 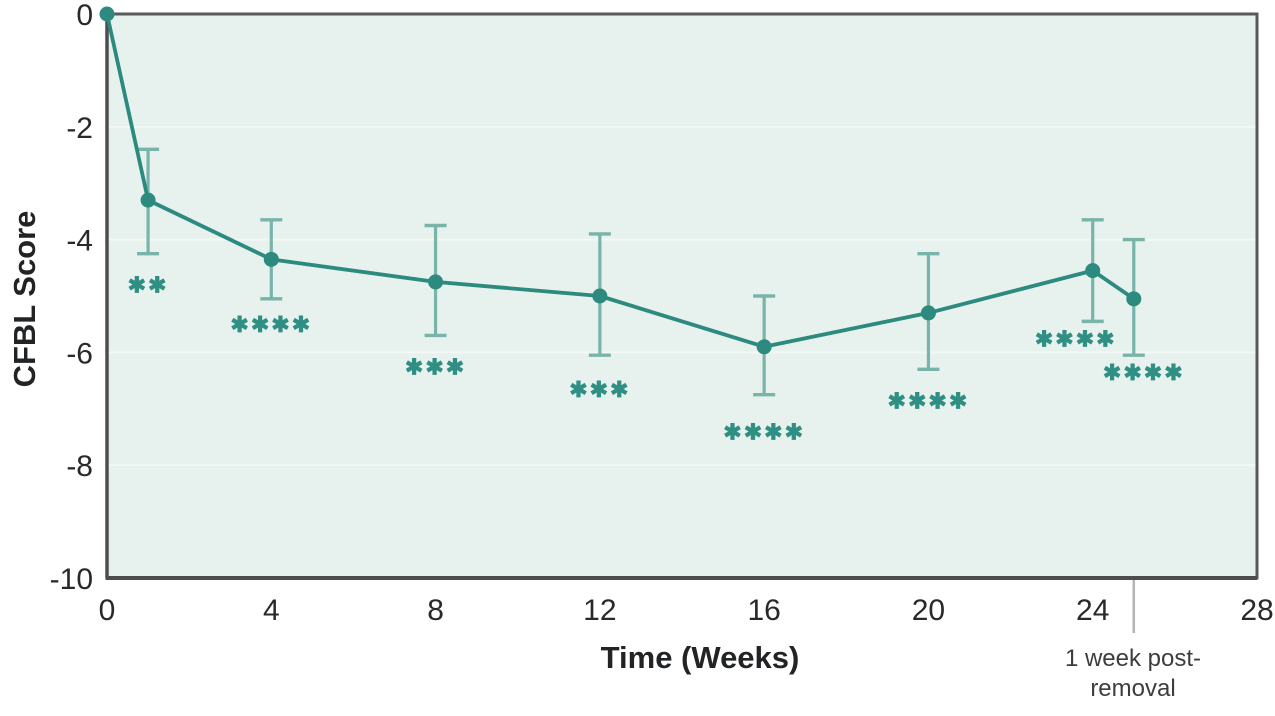 What do you see at coordinates (71, 579) in the screenshot?
I see `y-tick-label: -10` at bounding box center [71, 579].